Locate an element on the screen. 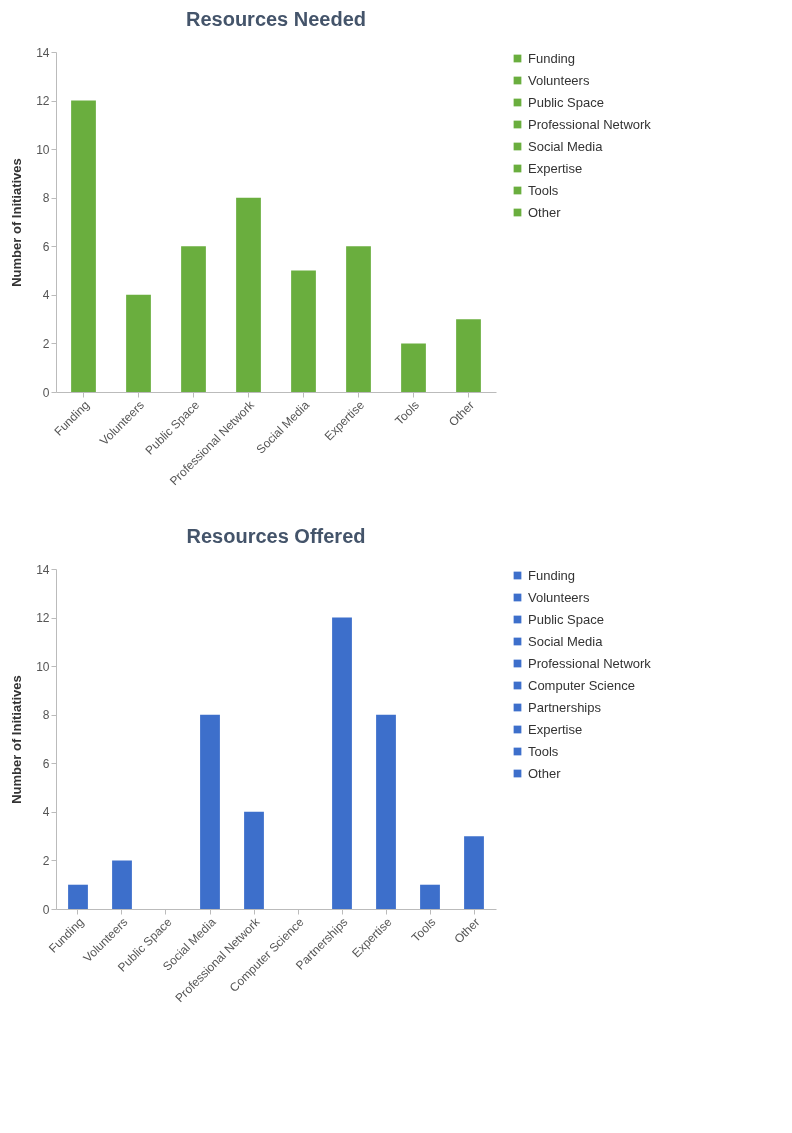  legend-label: Partnerships is located at coordinates (565, 707).